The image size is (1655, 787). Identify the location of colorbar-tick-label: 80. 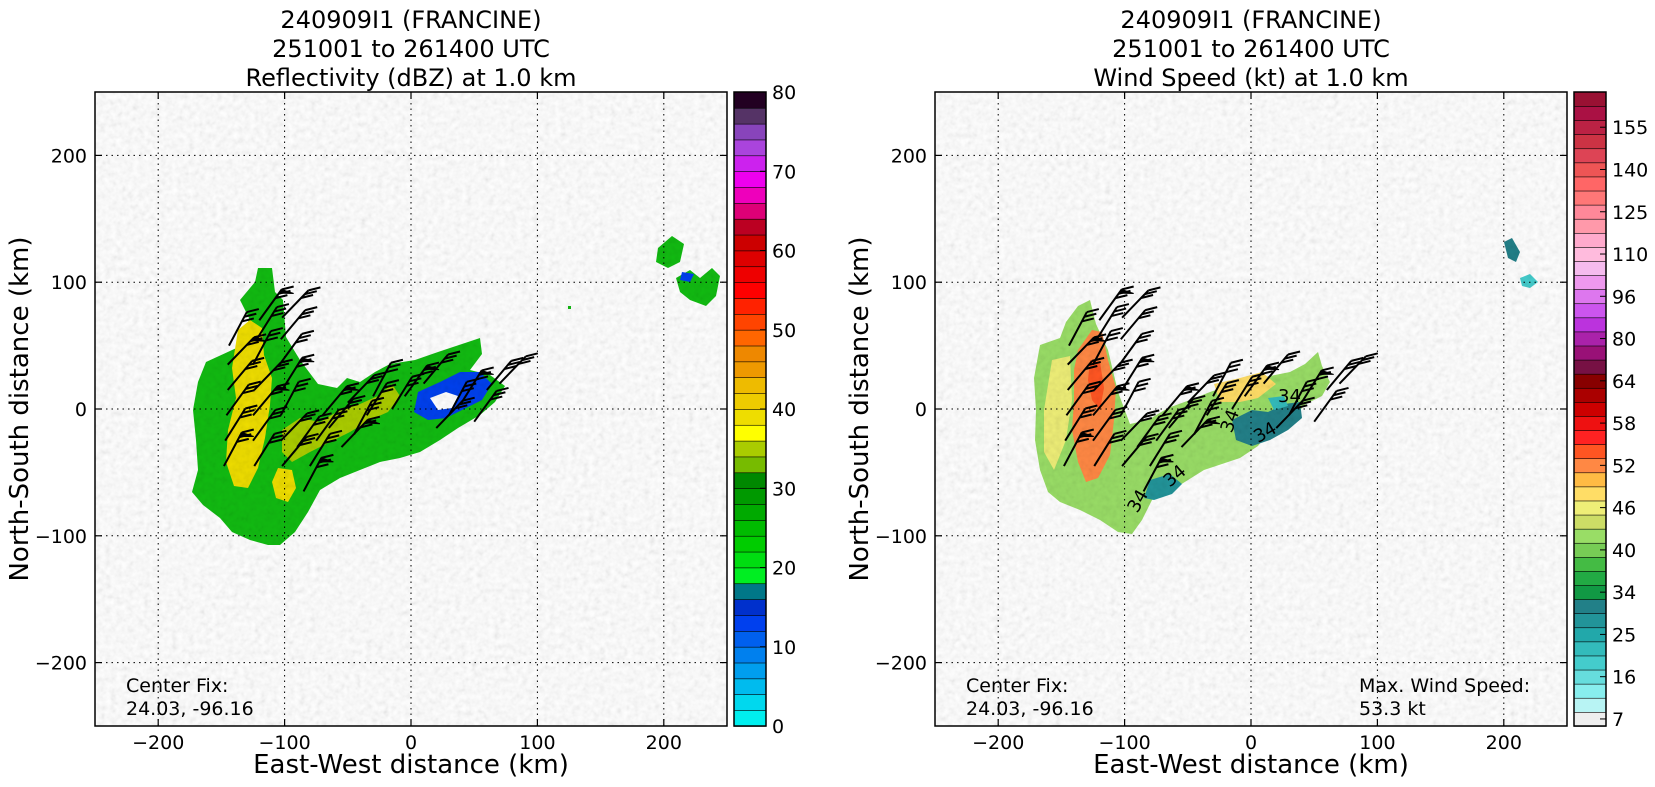
(1624, 340).